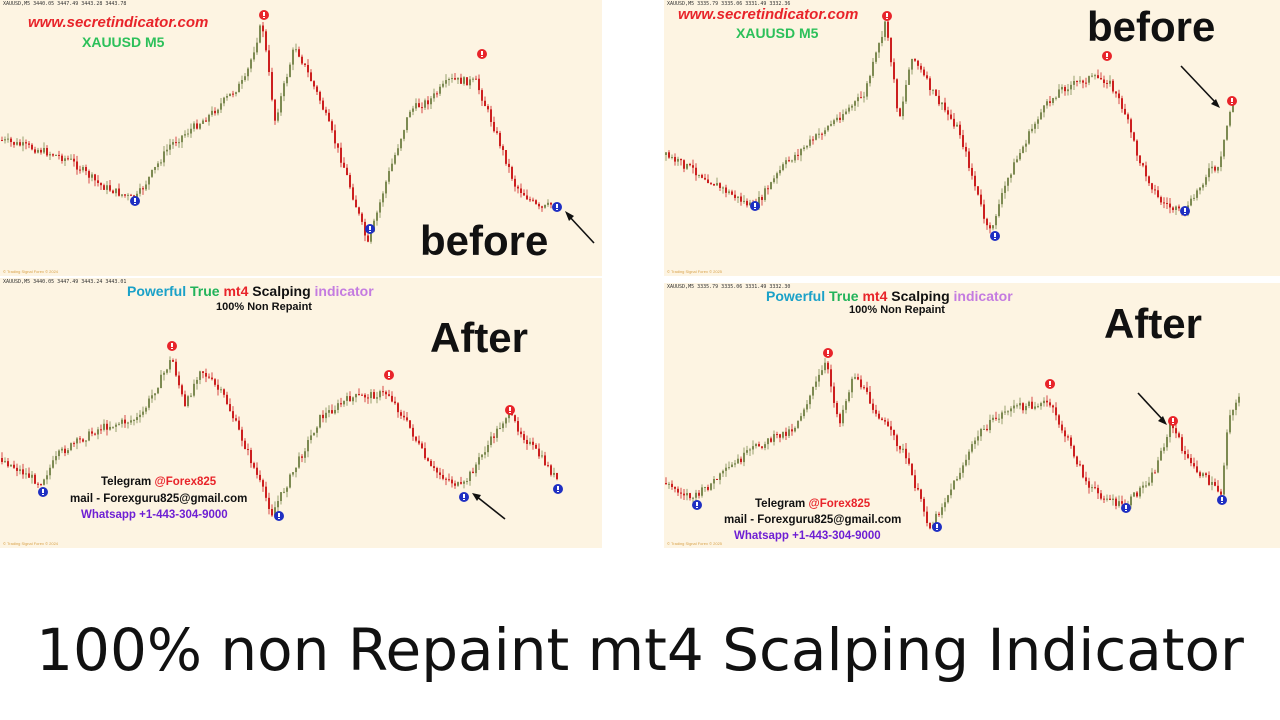 This screenshot has height=720, width=1280. I want to click on buy-signal-icon, so click(697, 505).